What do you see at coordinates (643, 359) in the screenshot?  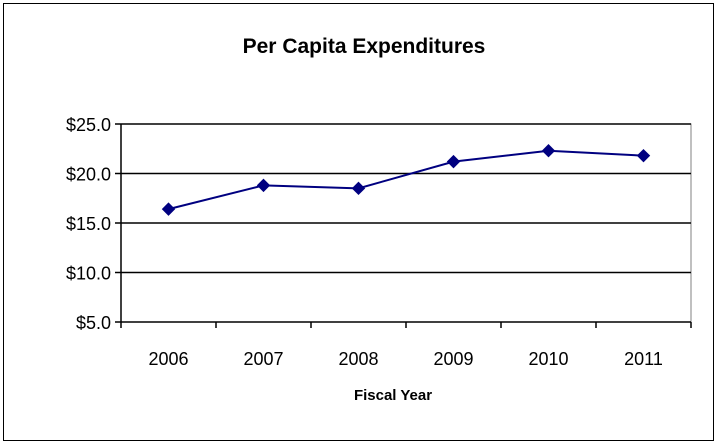 I see `x-tick-label: 2011` at bounding box center [643, 359].